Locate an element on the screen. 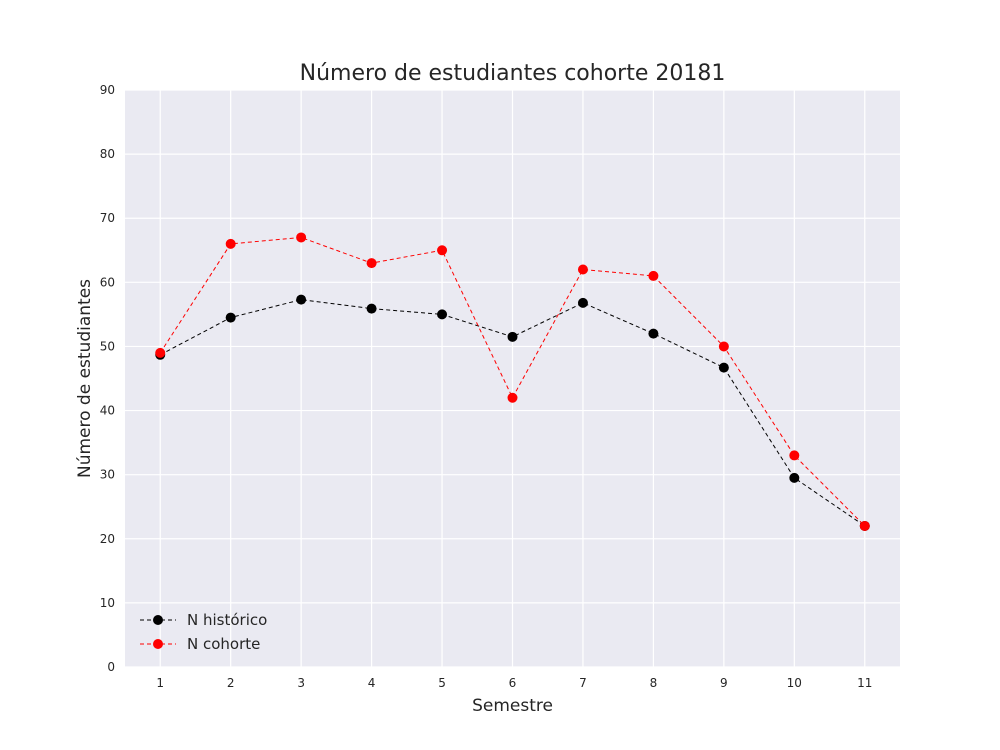  x-tick-label: 10 is located at coordinates (794, 683).